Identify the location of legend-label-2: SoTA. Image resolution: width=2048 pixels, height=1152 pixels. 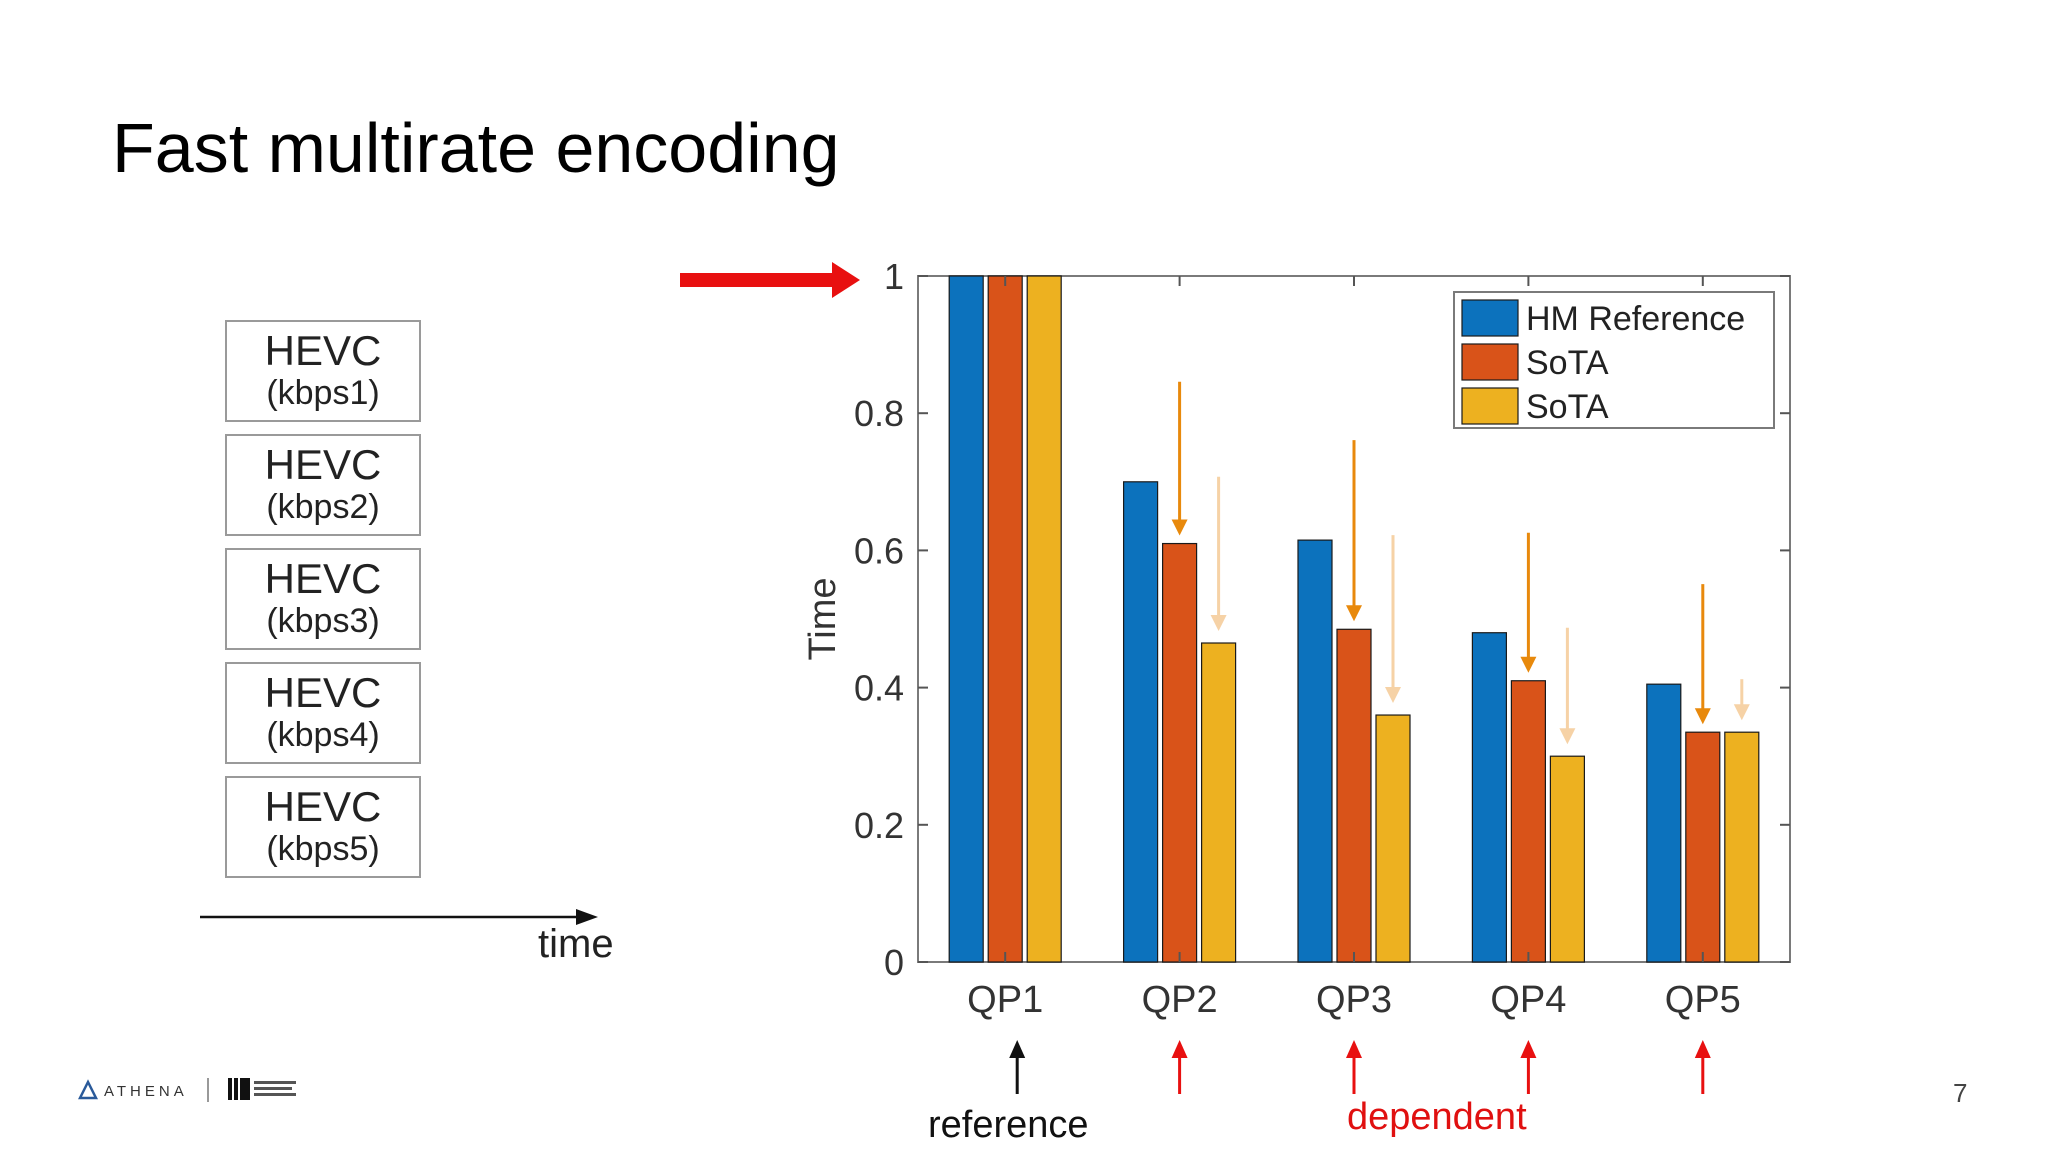
(1567, 363).